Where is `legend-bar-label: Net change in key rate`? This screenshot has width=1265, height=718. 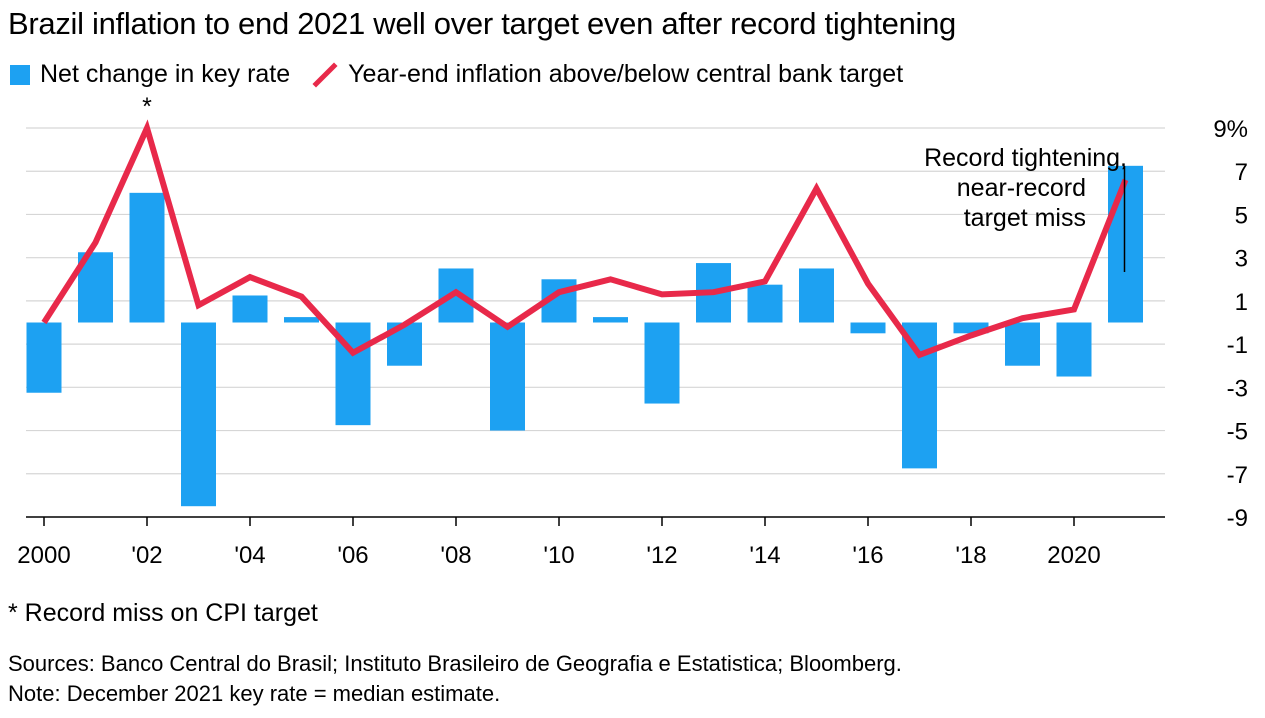 legend-bar-label: Net change in key rate is located at coordinates (165, 74).